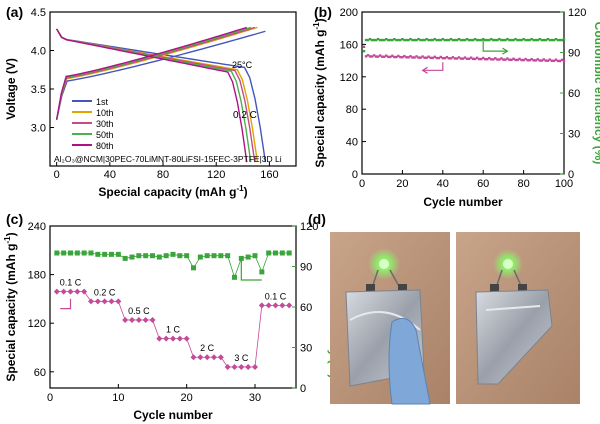 Image resolution: width=600 pixels, height=424 pixels. What do you see at coordinates (110, 175) in the screenshot?
I see `x-tick-label-a: 40` at bounding box center [110, 175].